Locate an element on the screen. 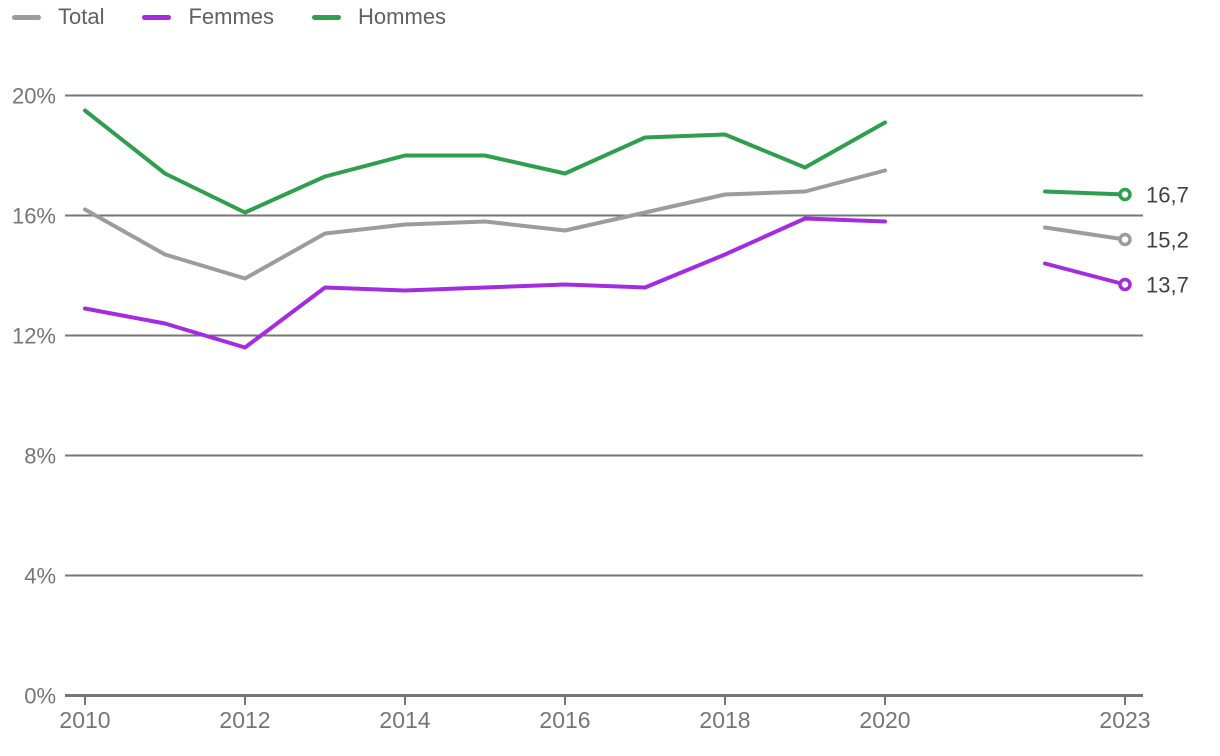  y-tick-label: 20% is located at coordinates (34, 96).